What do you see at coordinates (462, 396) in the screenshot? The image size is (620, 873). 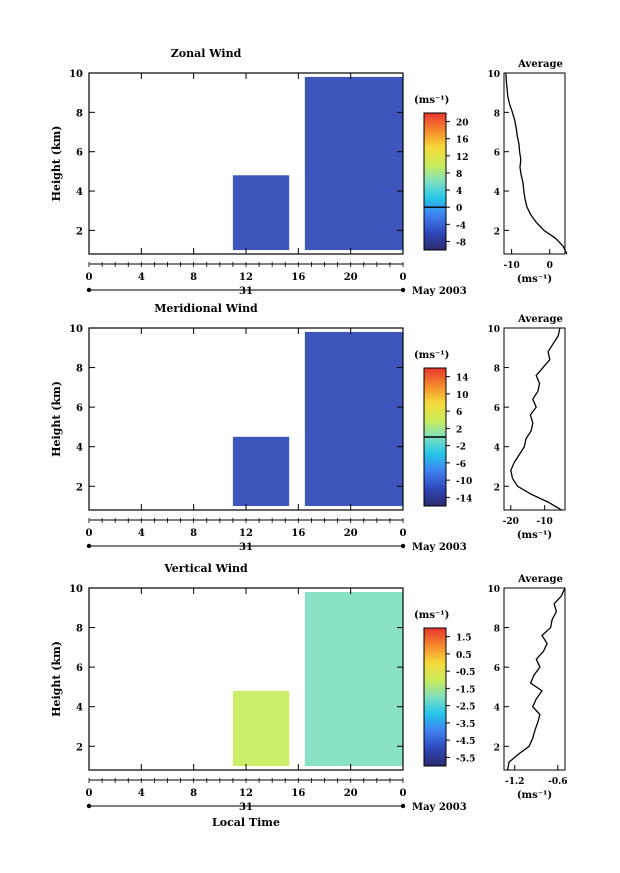 I see `colorbar-tick-label: 10` at bounding box center [462, 396].